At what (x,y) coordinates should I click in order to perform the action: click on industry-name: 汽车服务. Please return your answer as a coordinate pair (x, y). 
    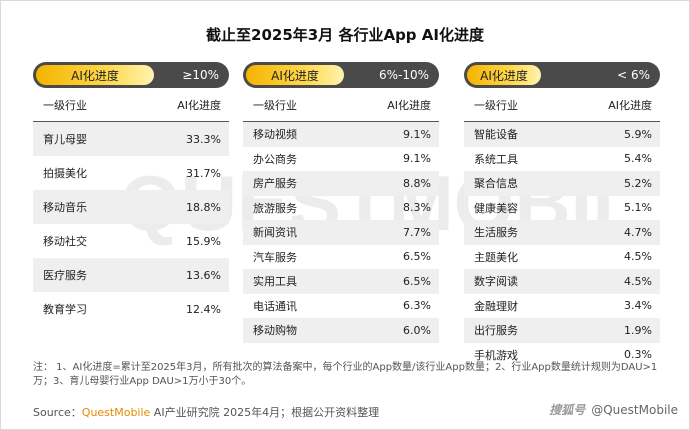
    Looking at the image, I should click on (275, 257).